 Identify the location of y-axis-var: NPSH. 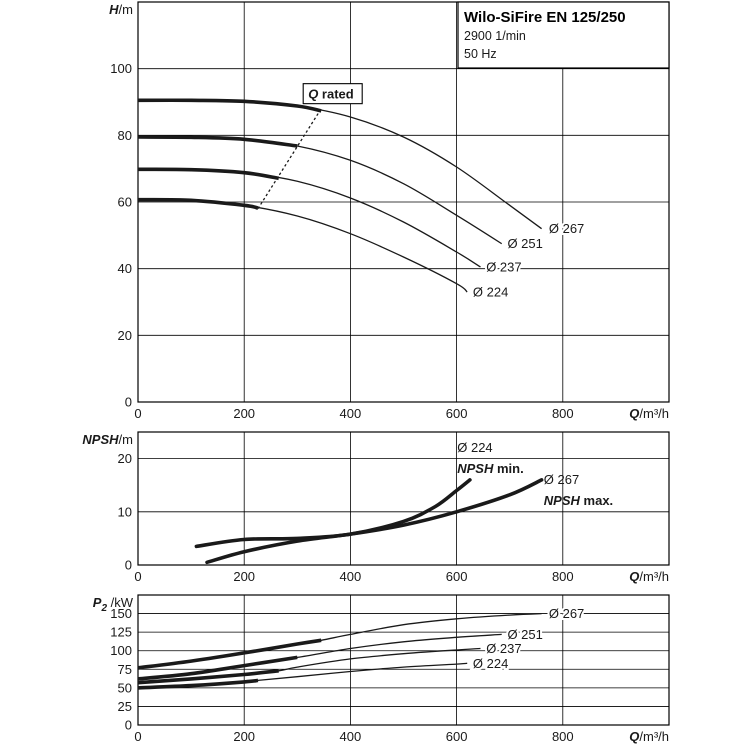
(100, 439).